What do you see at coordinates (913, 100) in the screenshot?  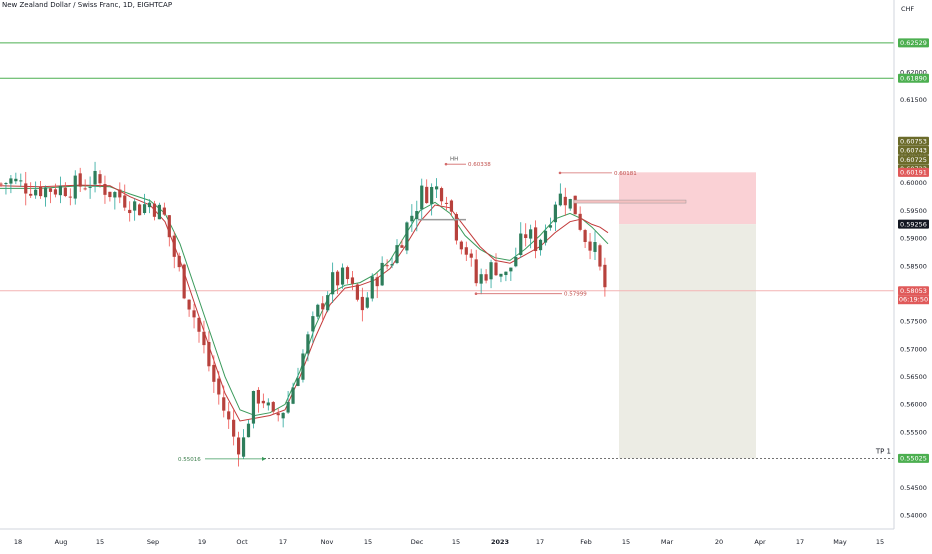 I see `y-tick-label: 0.61500` at bounding box center [913, 100].